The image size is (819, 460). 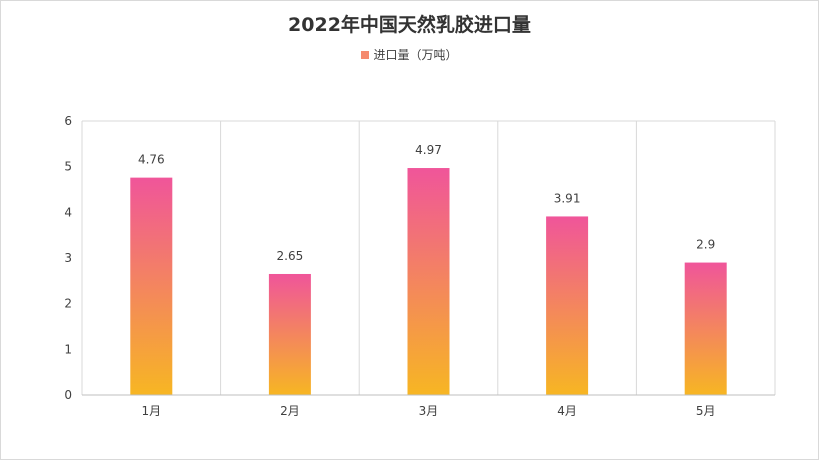 What do you see at coordinates (365, 54) in the screenshot?
I see `legend-swatch` at bounding box center [365, 54].